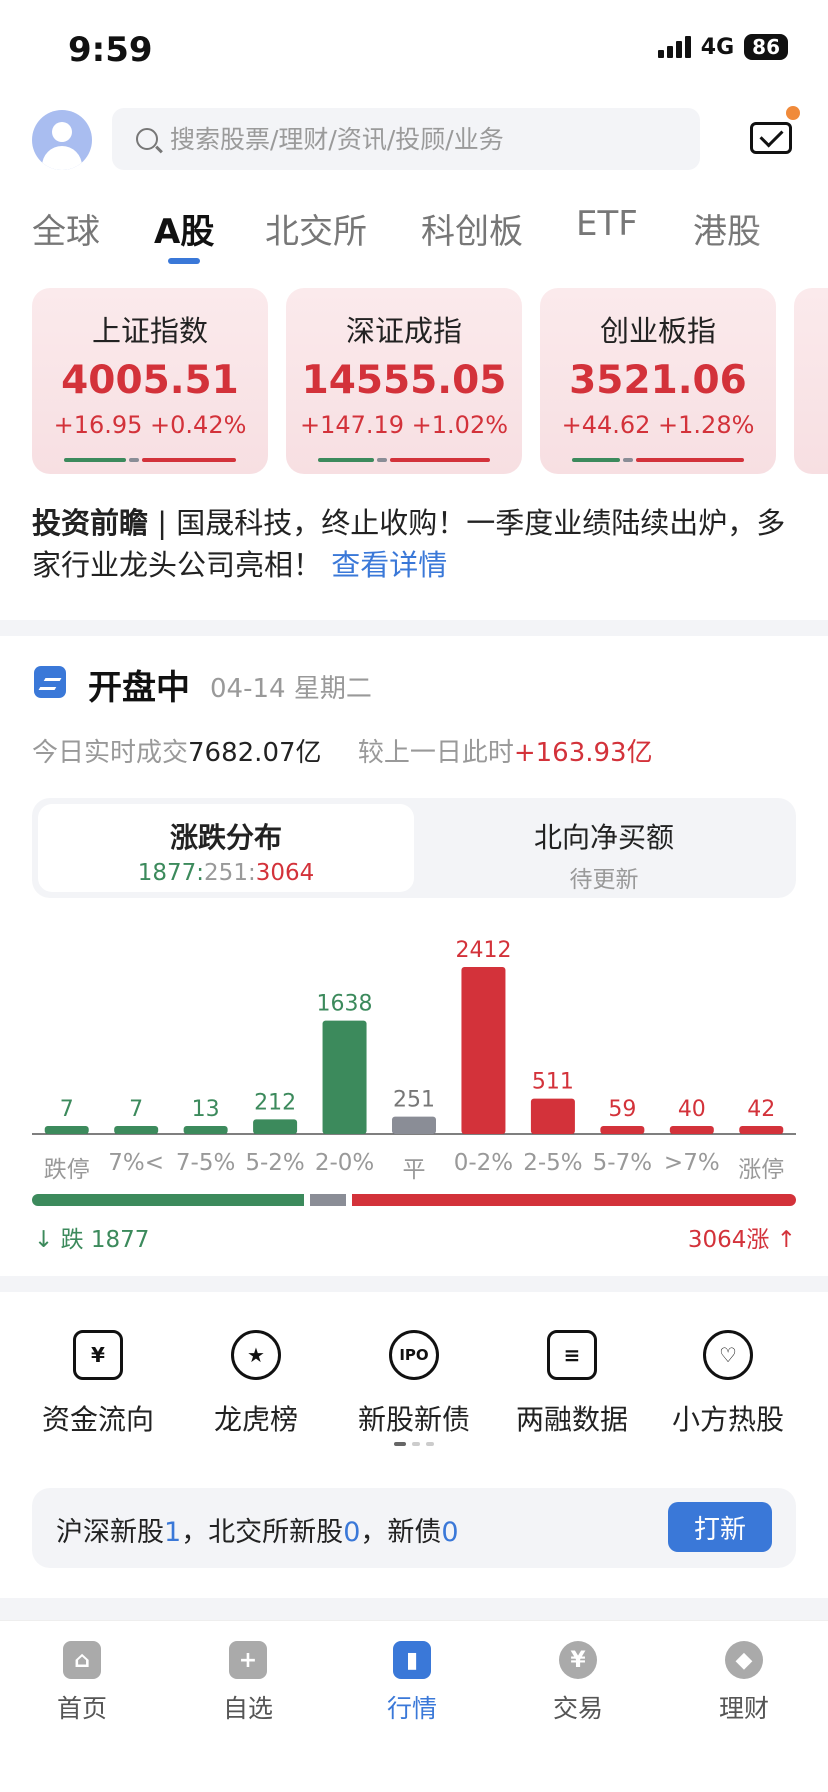 The height and width of the screenshot is (1792, 828). I want to click on news-detail-link: 查看详情, so click(389, 565).